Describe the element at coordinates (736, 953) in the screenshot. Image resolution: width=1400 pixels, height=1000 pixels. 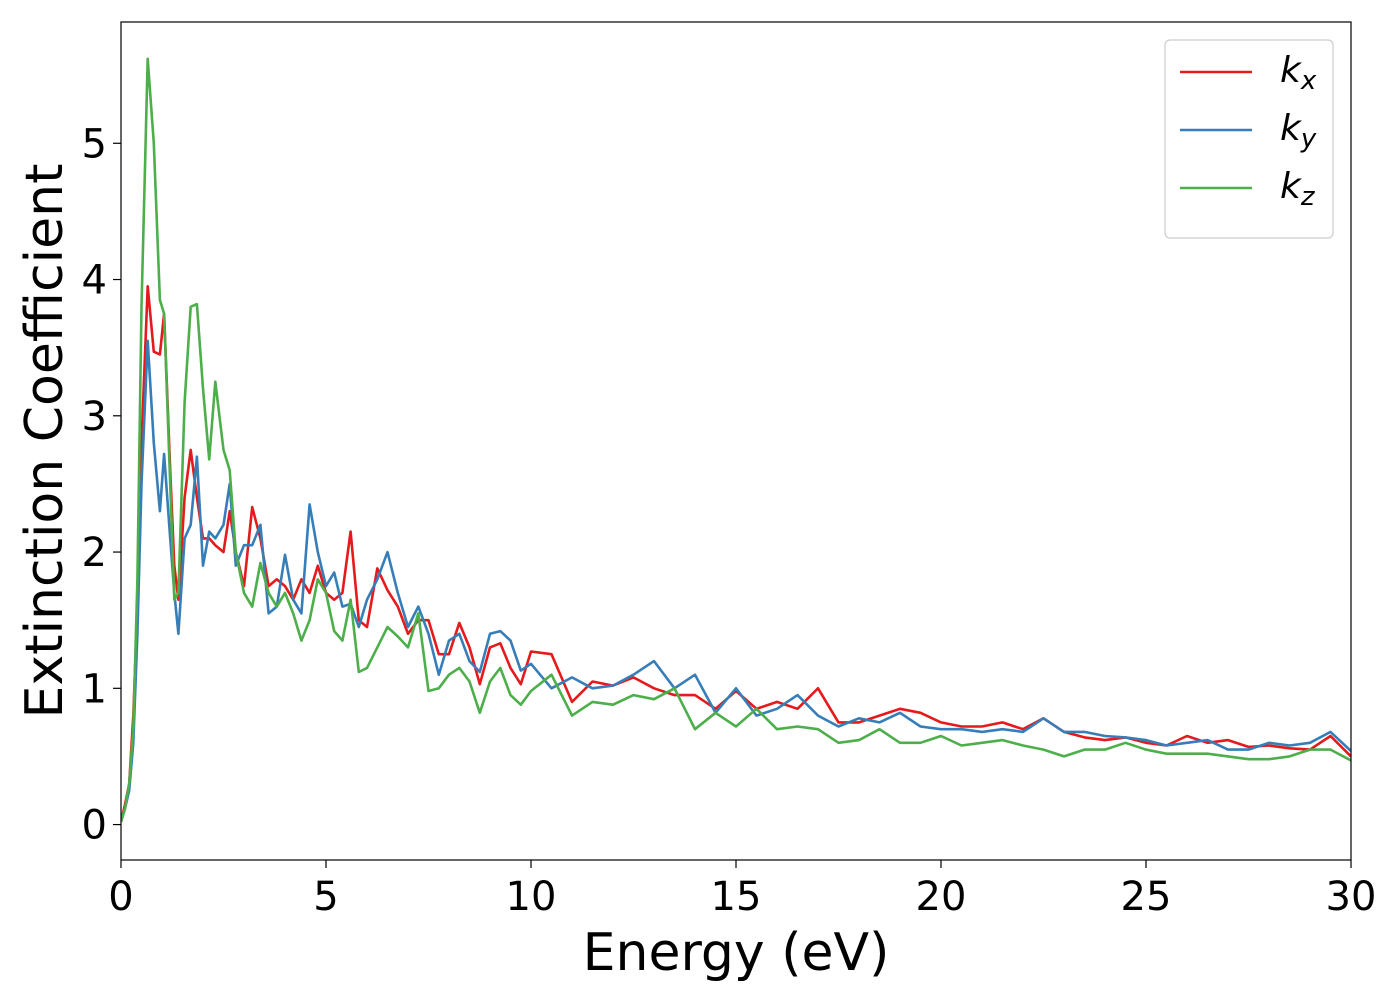
I see `x-axis-label: Energy (eV)` at that location.